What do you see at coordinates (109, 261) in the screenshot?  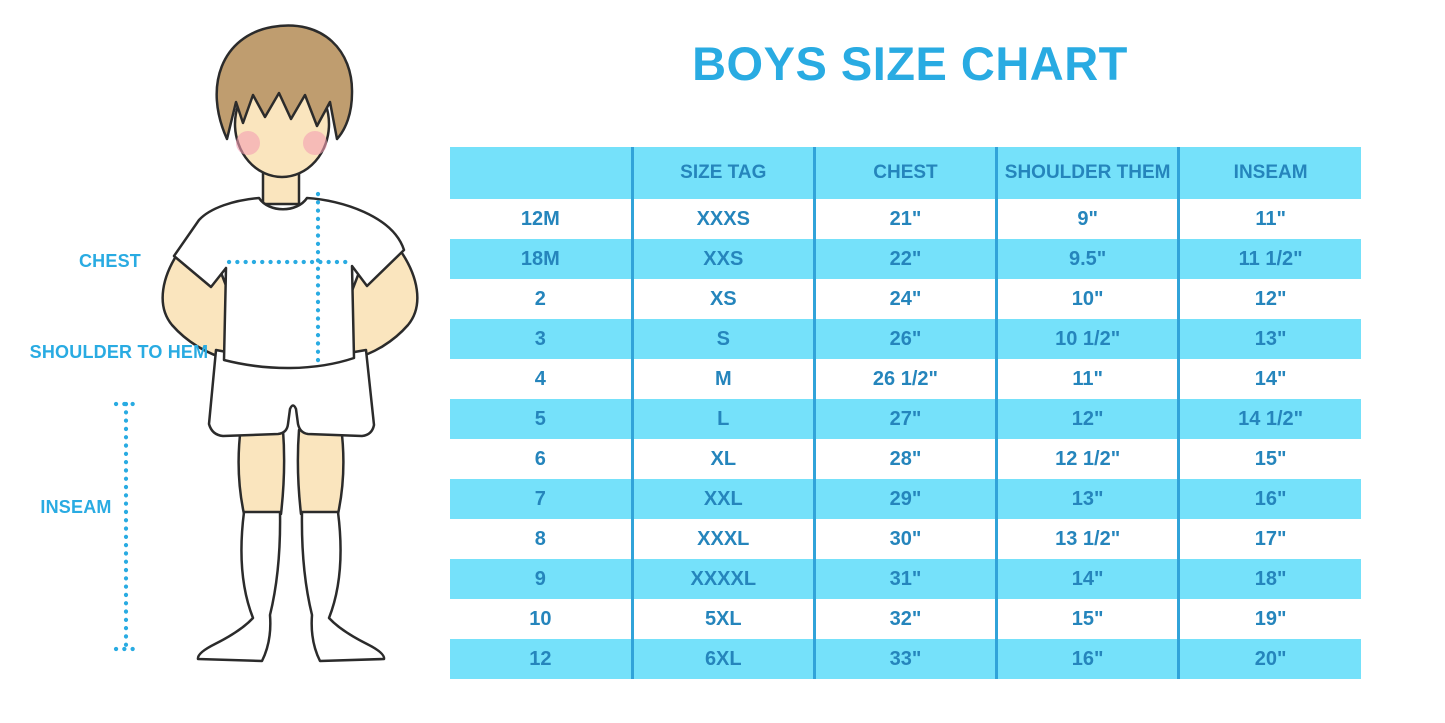 I see `chest-measurement-label: CHEST` at bounding box center [109, 261].